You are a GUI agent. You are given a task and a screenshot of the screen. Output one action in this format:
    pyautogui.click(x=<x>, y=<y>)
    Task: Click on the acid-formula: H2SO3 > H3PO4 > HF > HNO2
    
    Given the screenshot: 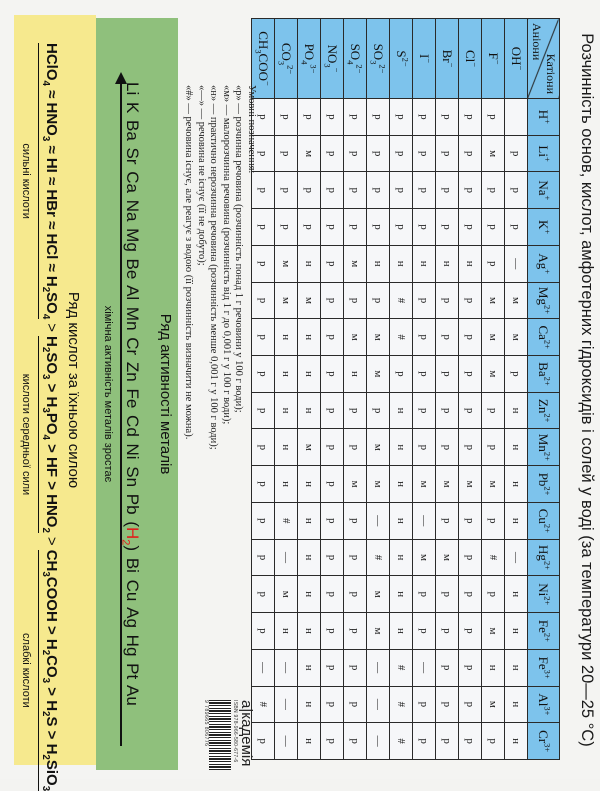 What is the action you would take?
    pyautogui.click(x=50, y=434)
    